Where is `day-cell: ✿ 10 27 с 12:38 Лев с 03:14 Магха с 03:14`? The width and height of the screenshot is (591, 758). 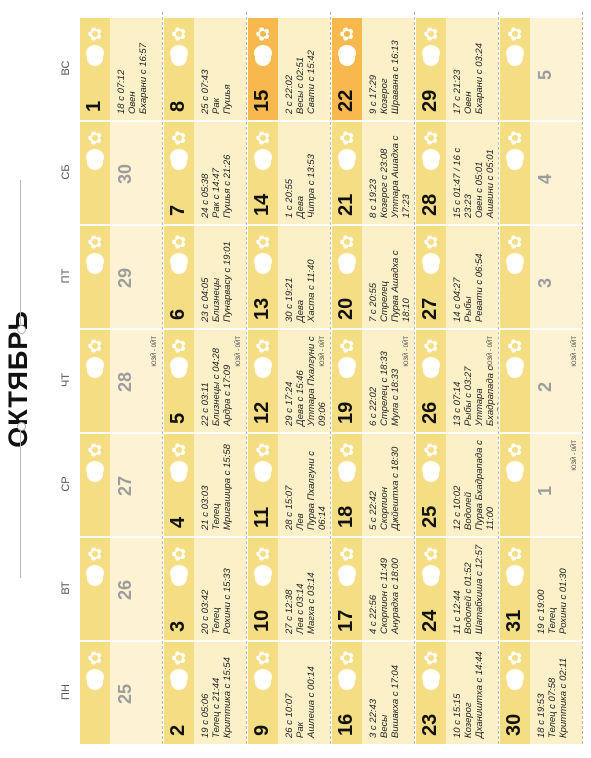 day-cell: ✿ 10 27 с 12:38 Лев с 03:14 Магха с 03:14 is located at coordinates (289, 589).